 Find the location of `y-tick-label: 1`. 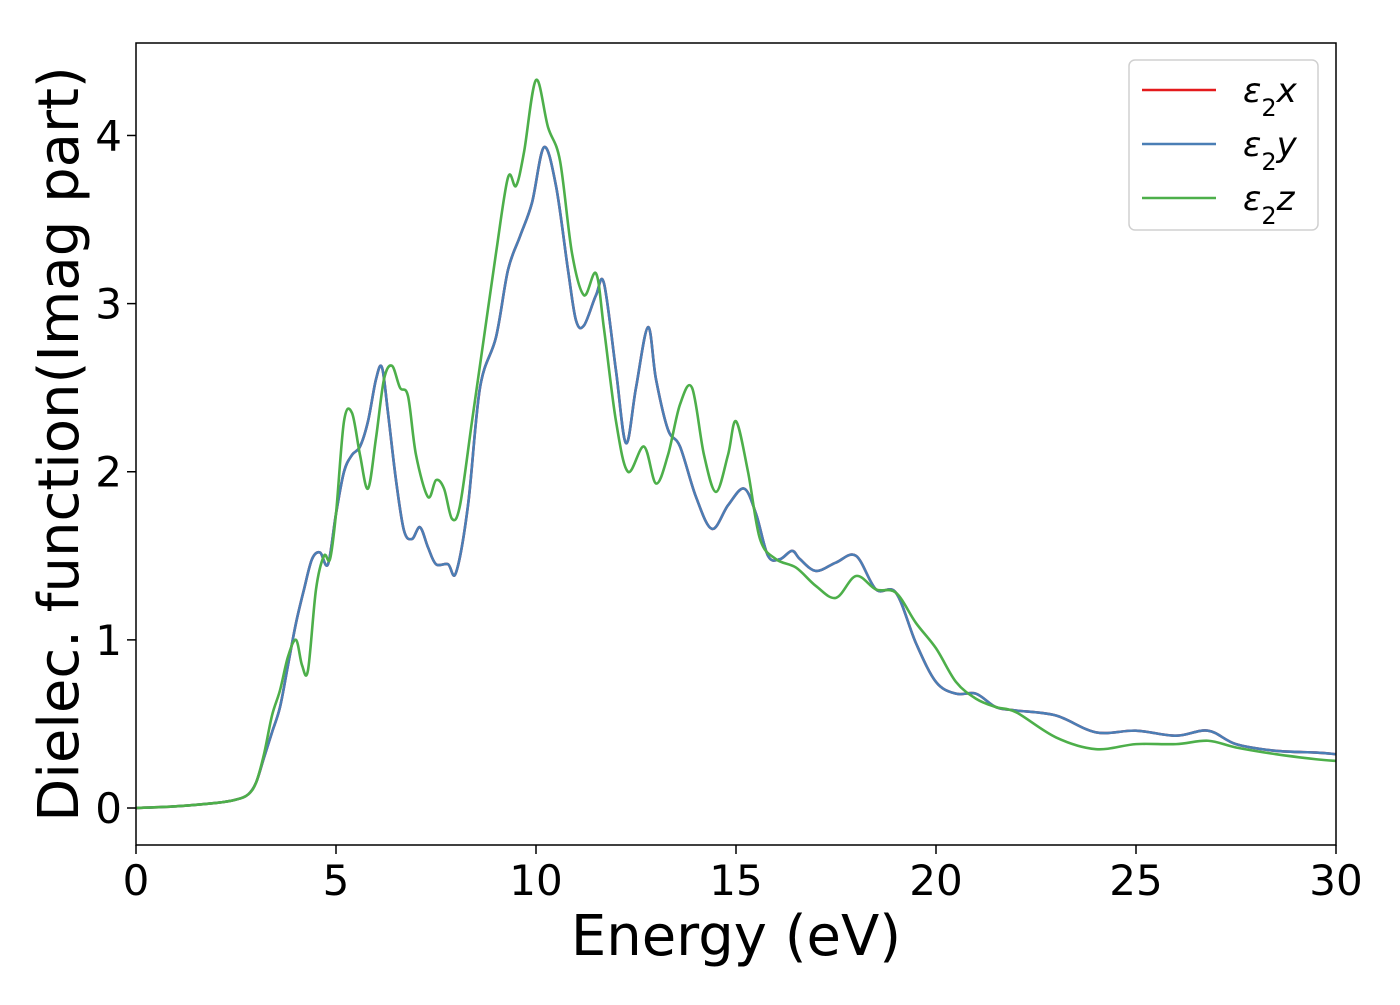

y-tick-label: 1 is located at coordinates (108, 640).